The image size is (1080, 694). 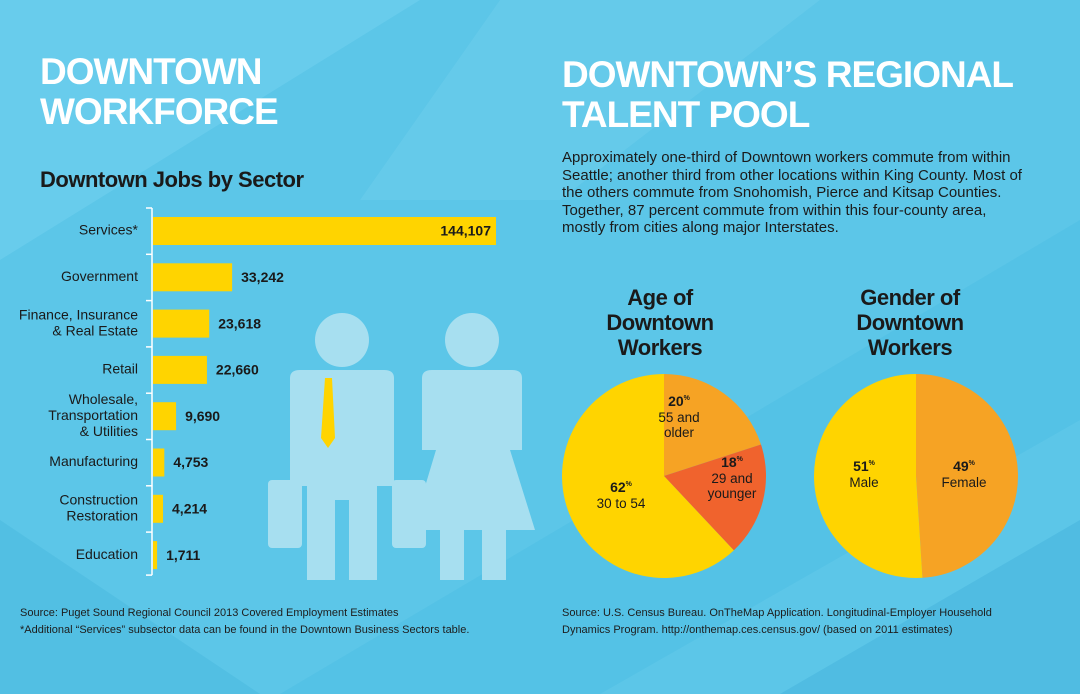 I want to click on bar-category-label: Government, so click(x=99, y=276).